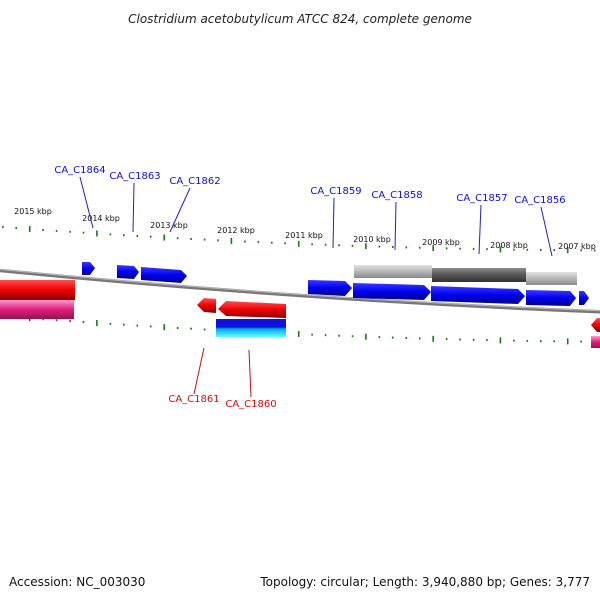 The height and width of the screenshot is (600, 600). Describe the element at coordinates (134, 176) in the screenshot. I see `gene-label: CA_C1863` at that location.